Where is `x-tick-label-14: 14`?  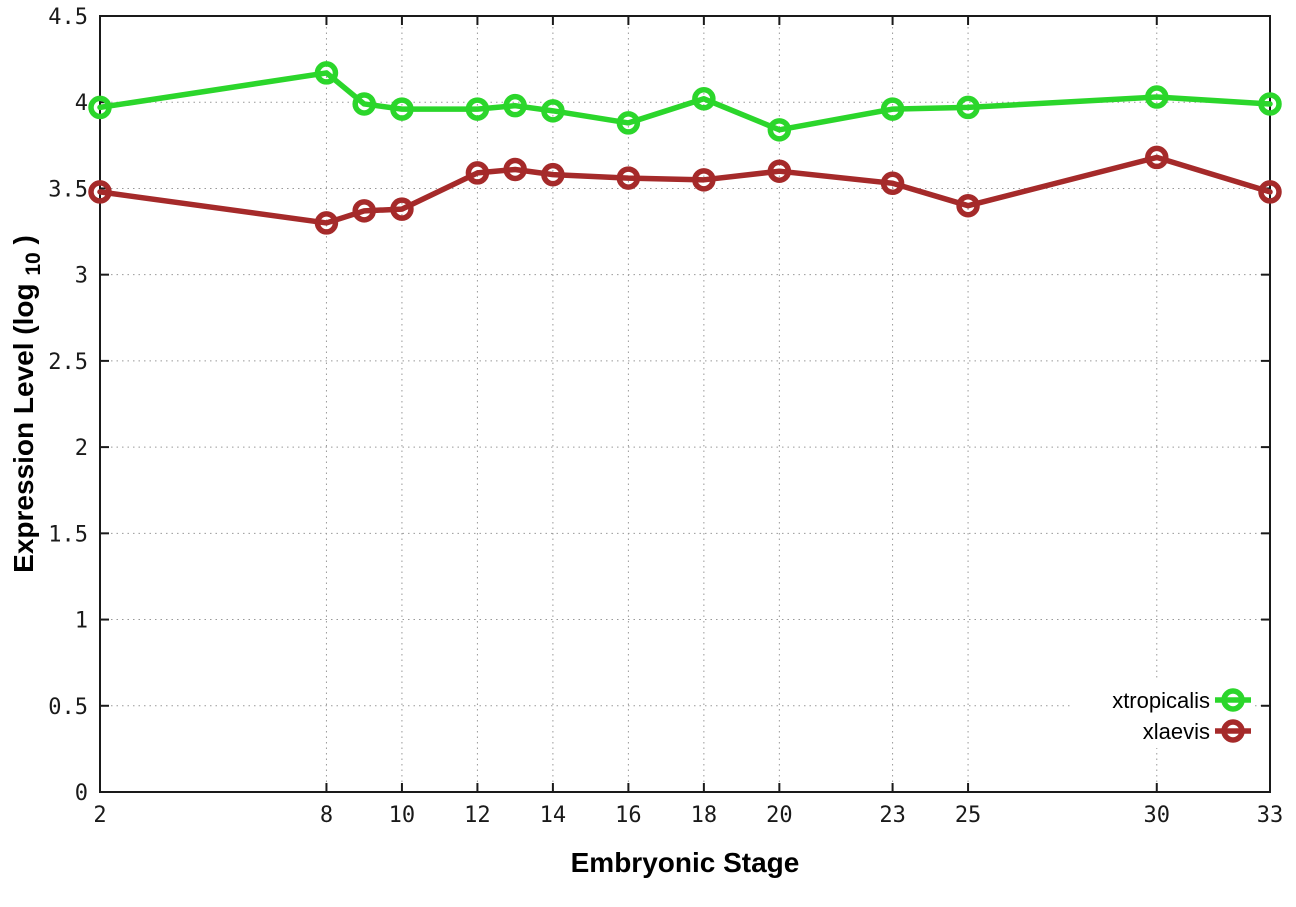
x-tick-label-14: 14 is located at coordinates (553, 815).